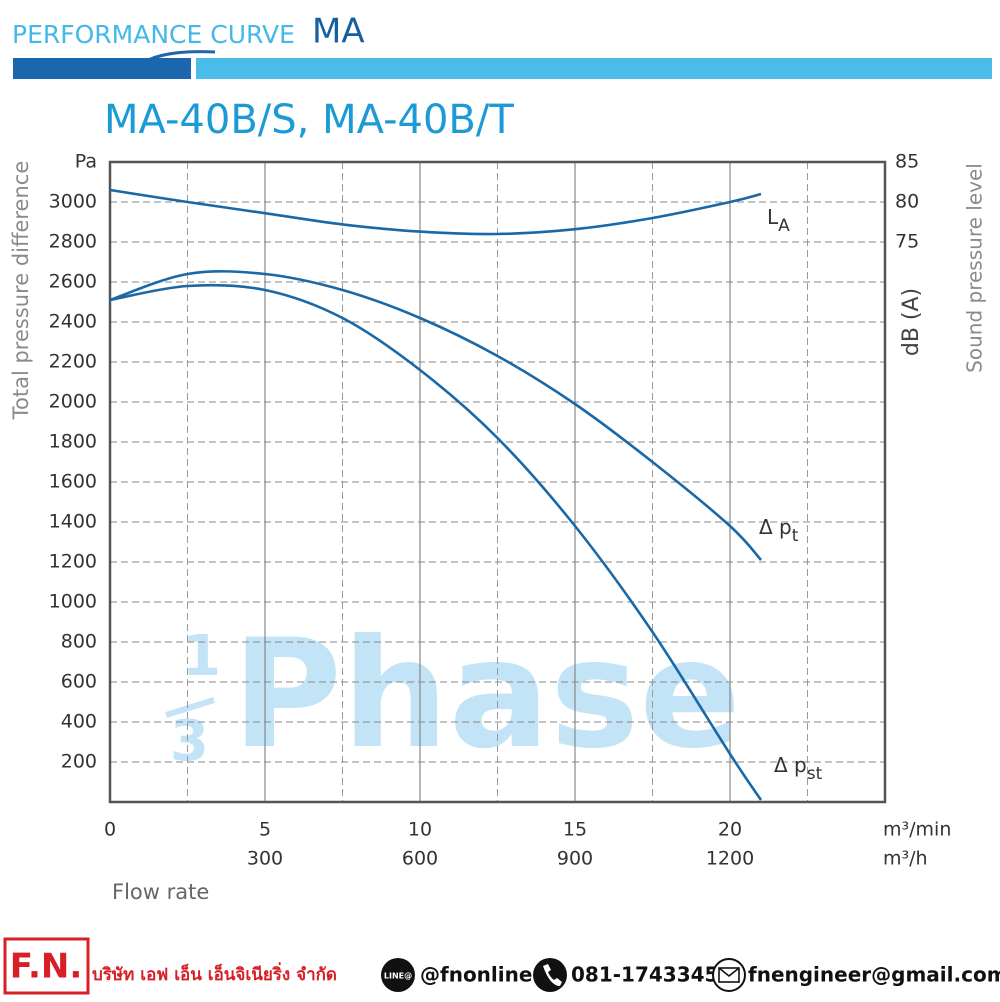 This screenshot has width=1000, height=1002. I want to click on x2-tick-label: 300, so click(265, 859).